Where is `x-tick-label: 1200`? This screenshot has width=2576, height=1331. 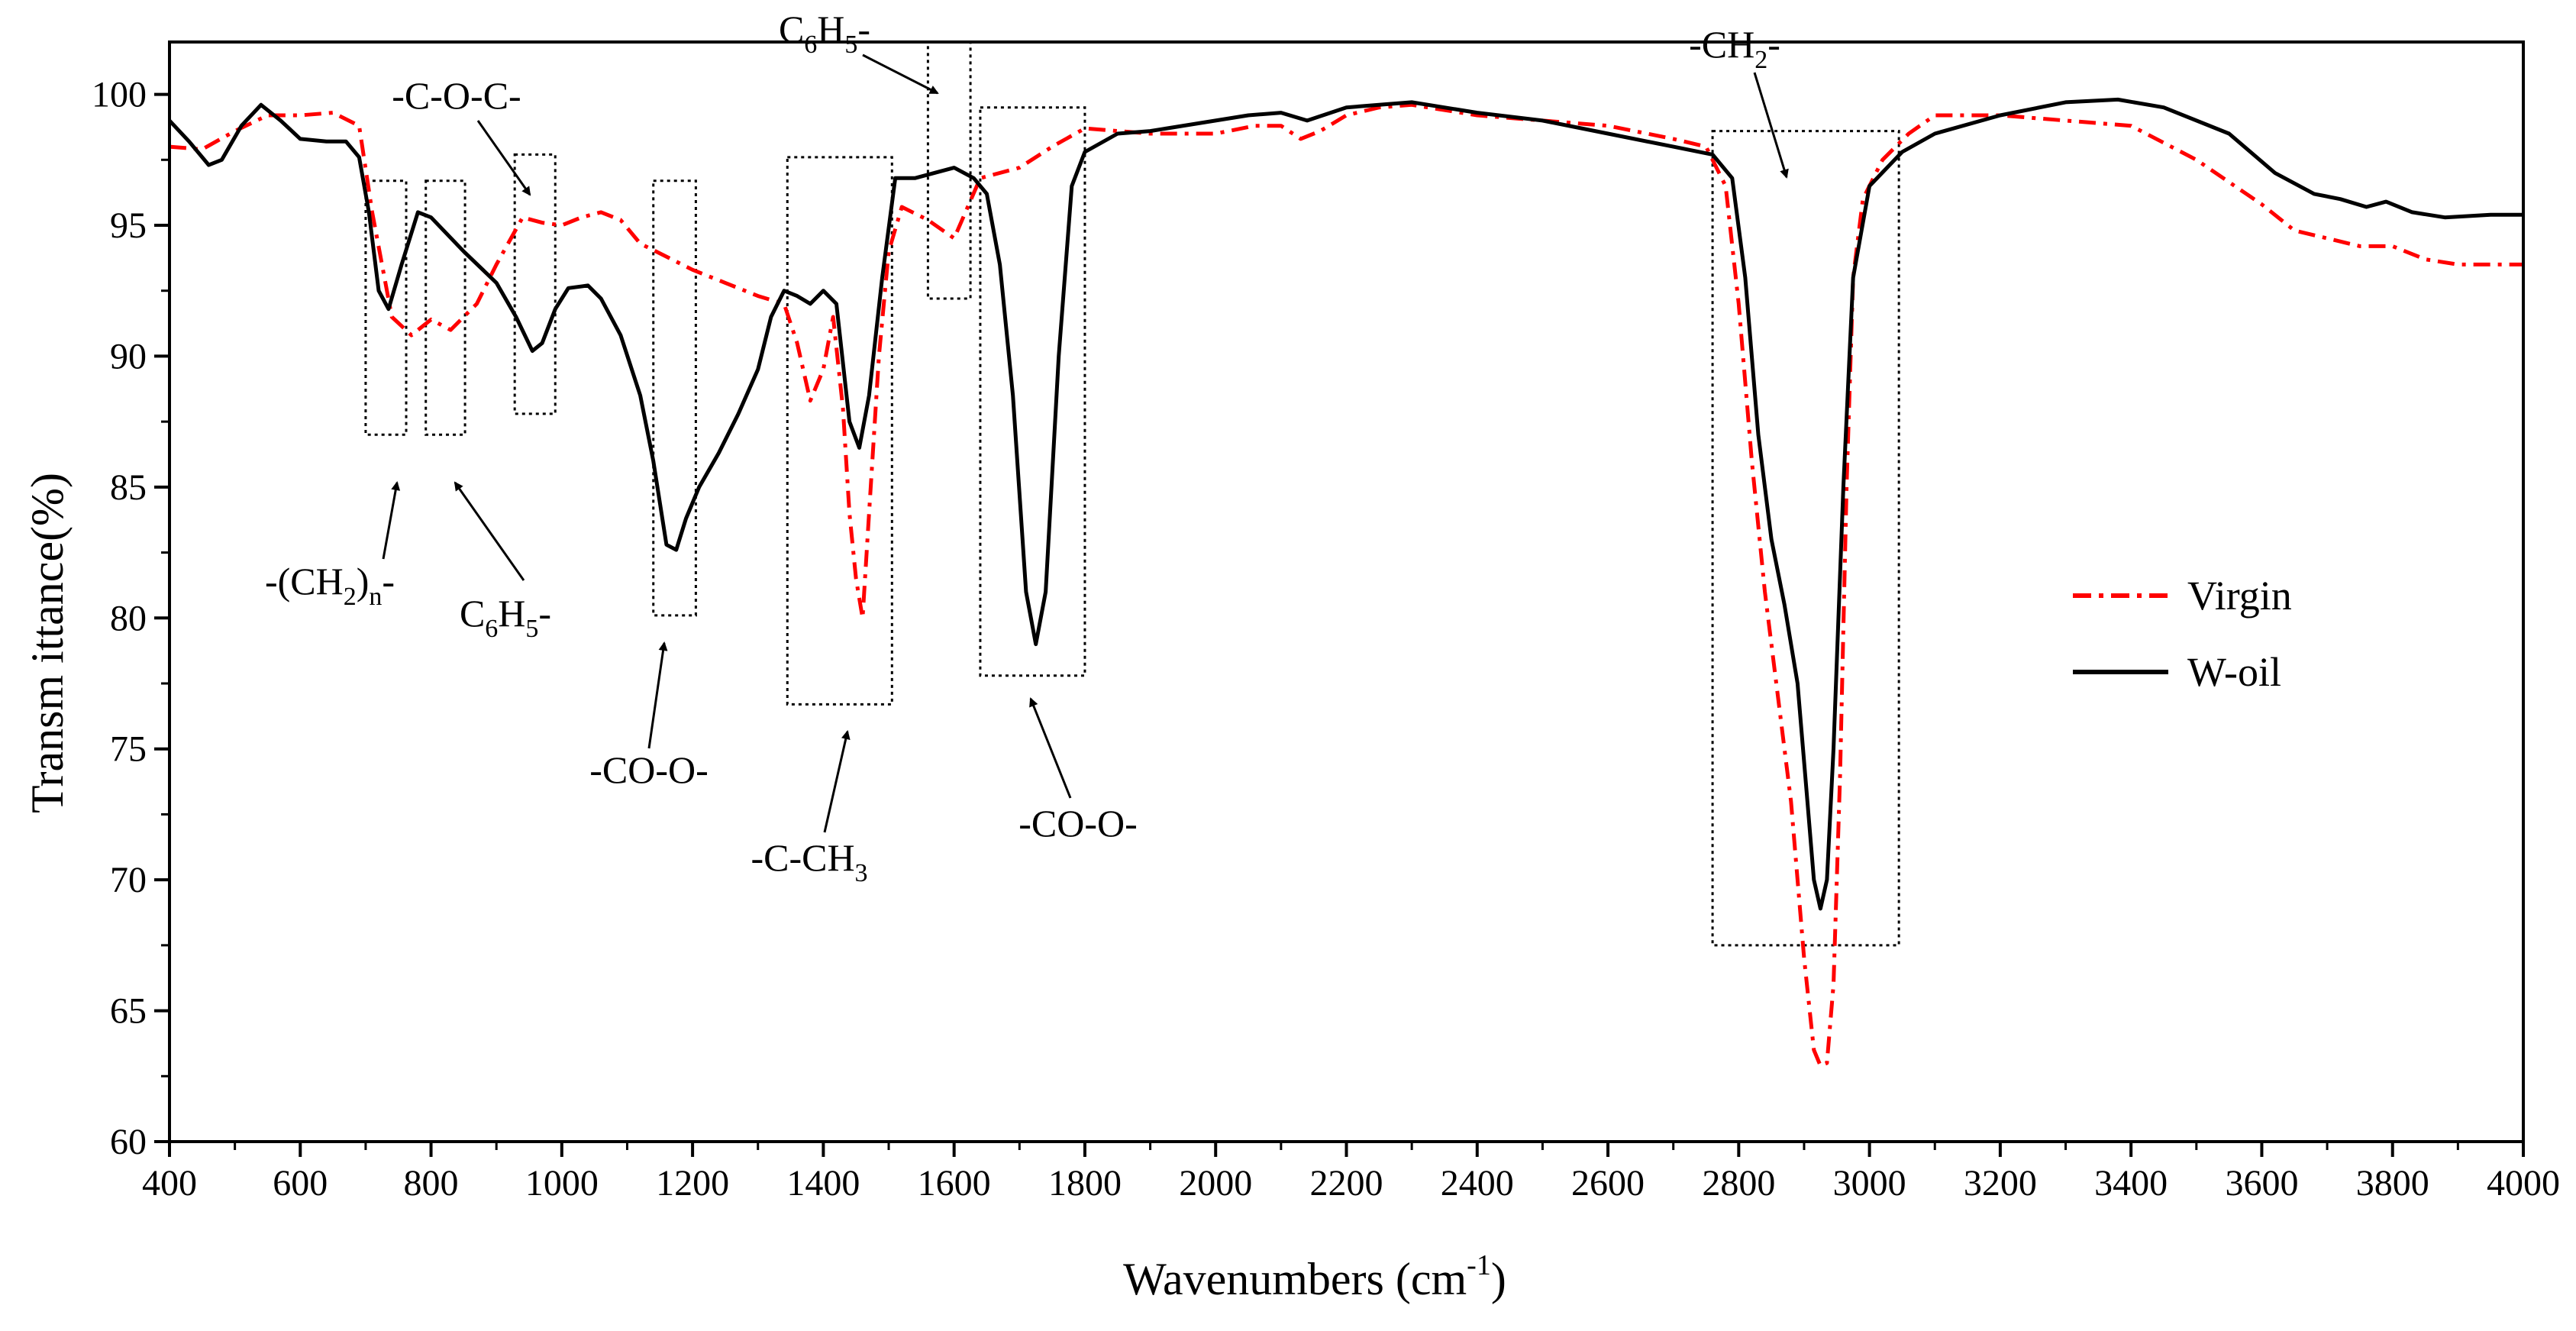
x-tick-label: 1200 is located at coordinates (692, 1183).